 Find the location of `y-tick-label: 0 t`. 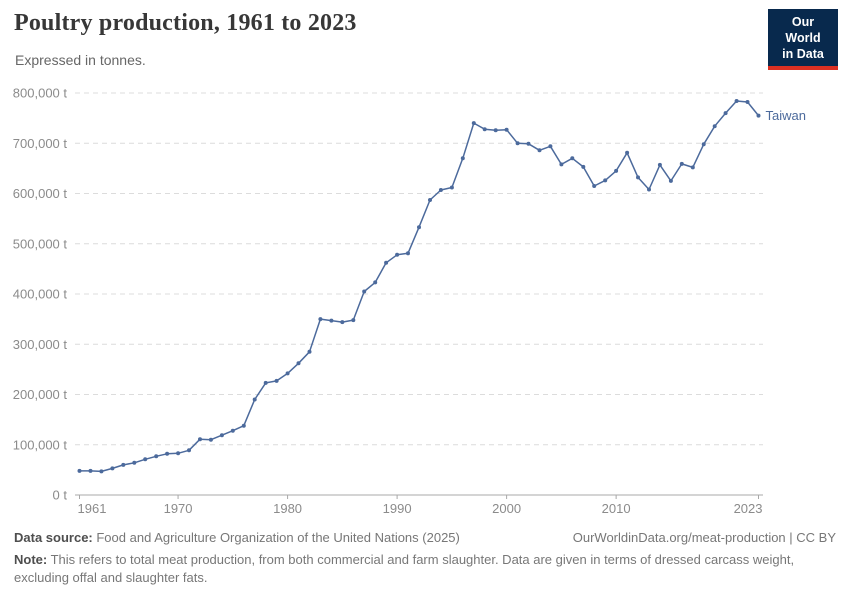

y-tick-label: 0 t is located at coordinates (60, 495).